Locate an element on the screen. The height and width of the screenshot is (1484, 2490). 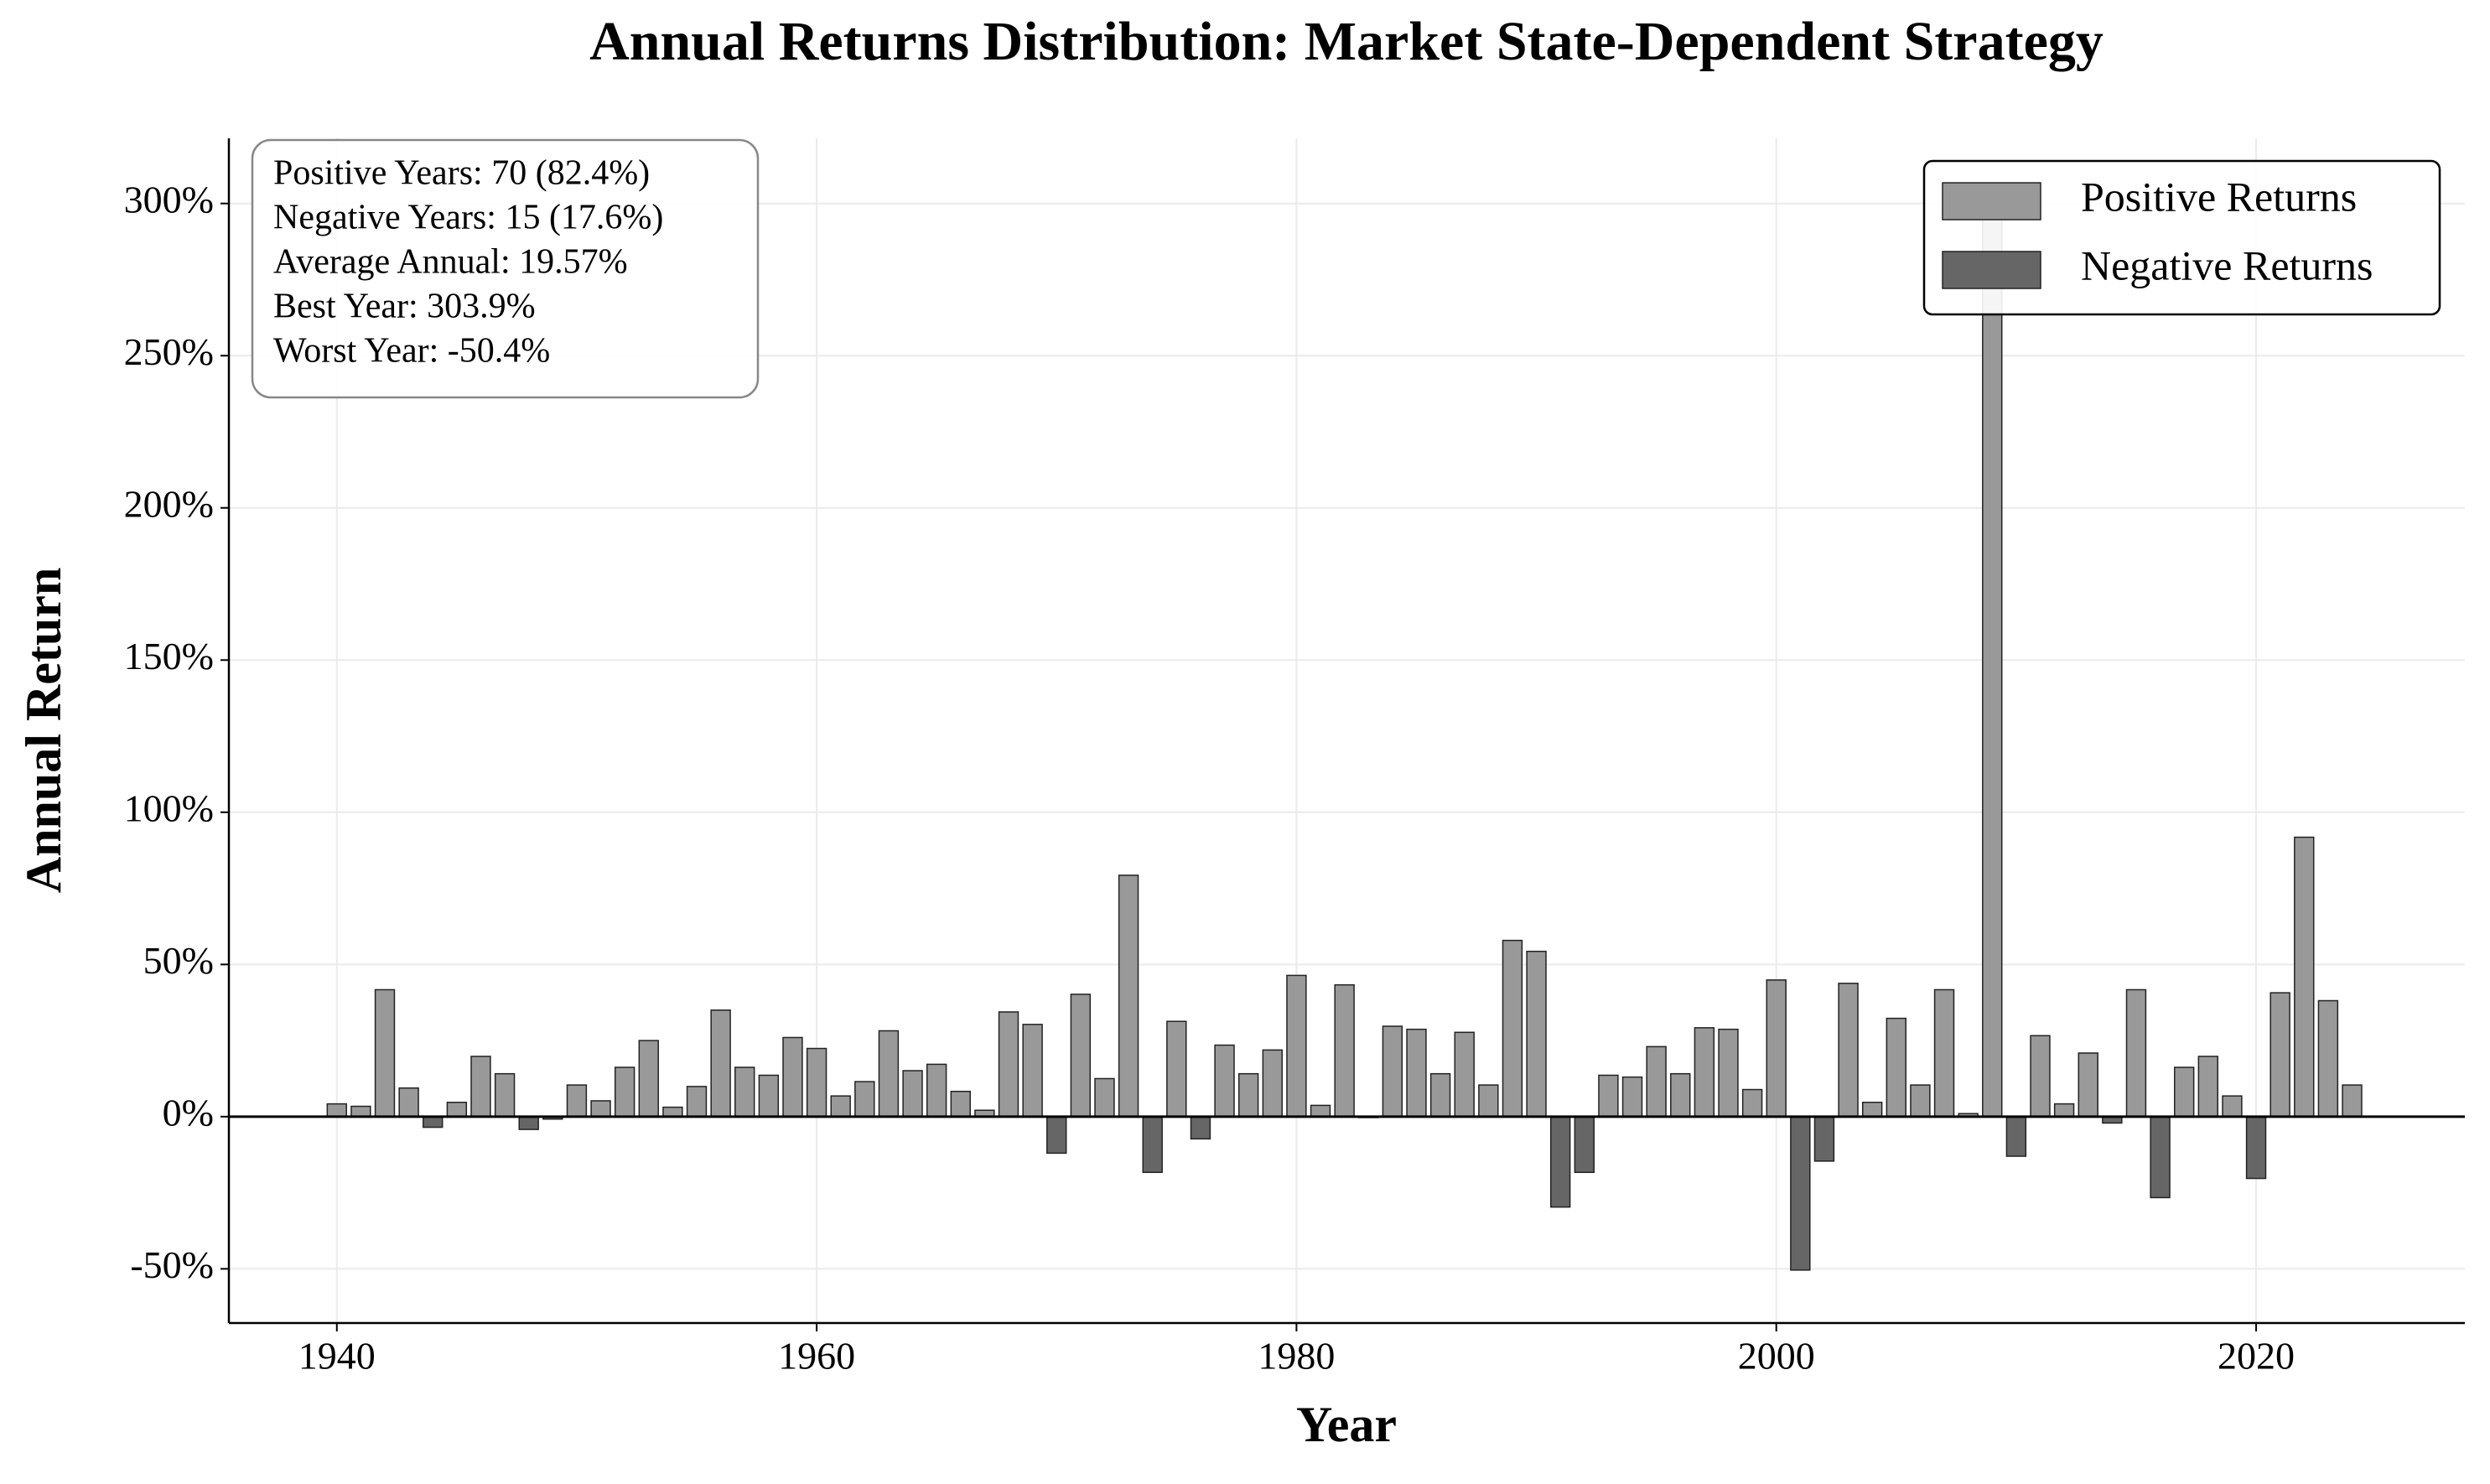
y-tick-label: 0% is located at coordinates (188, 1112).